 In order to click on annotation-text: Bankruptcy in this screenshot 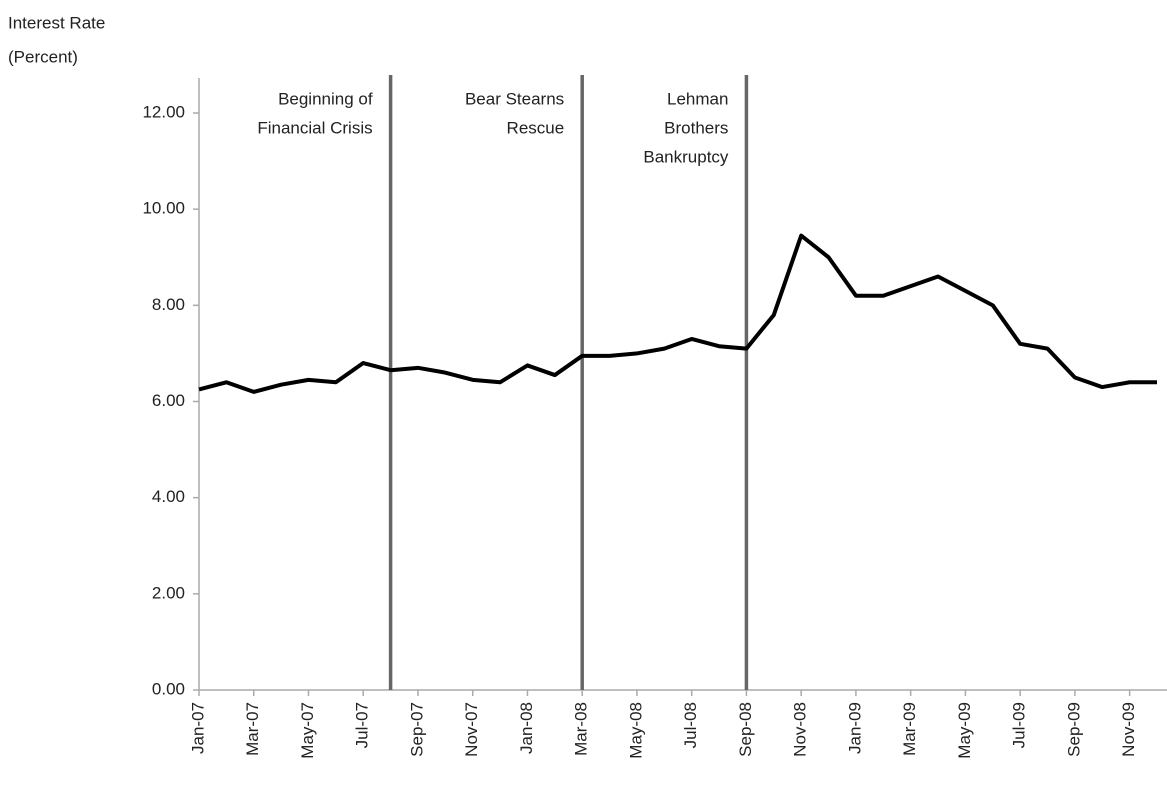, I will do `click(686, 156)`.